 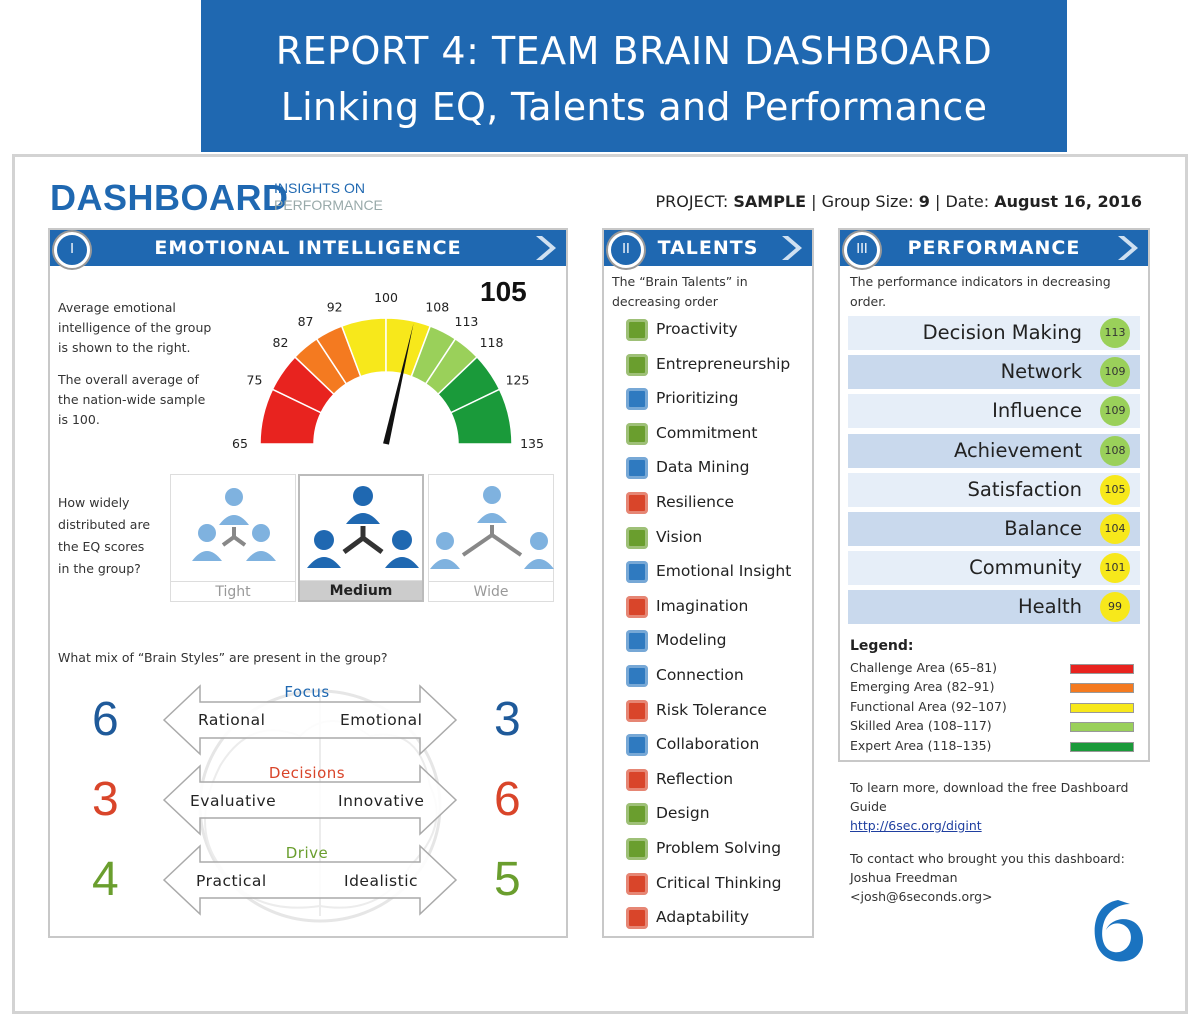 I want to click on performance-panel-header: III PERFORMANCE, so click(x=994, y=249).